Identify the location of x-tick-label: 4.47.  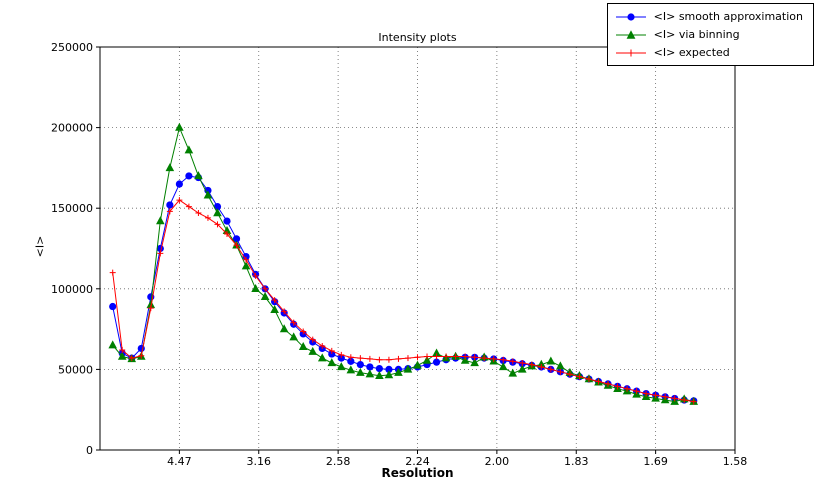
(179, 461).